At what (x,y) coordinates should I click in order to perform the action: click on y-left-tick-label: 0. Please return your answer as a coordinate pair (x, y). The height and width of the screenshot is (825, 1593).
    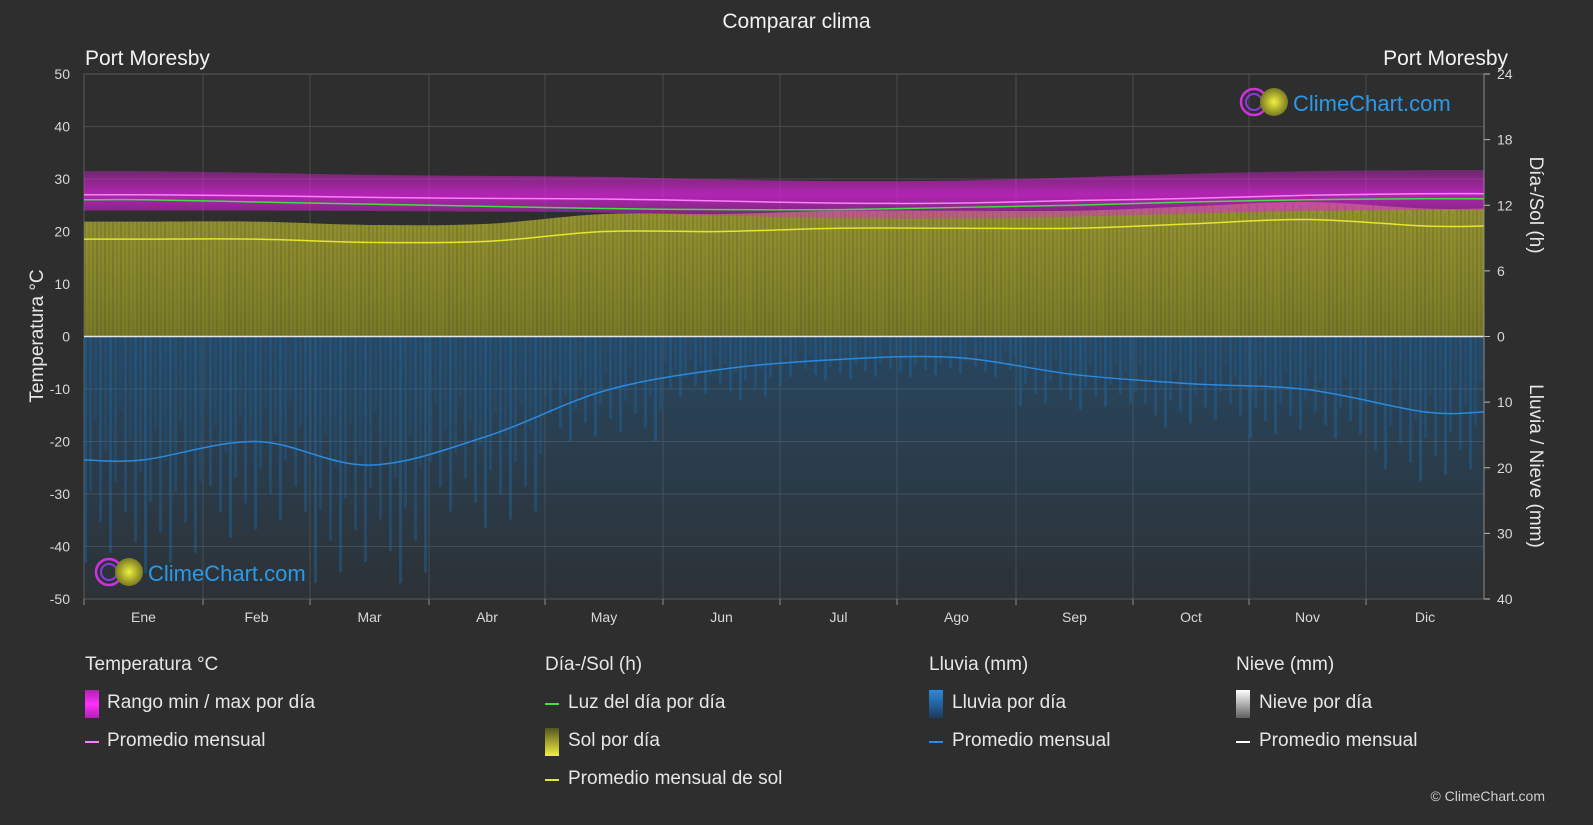
    Looking at the image, I should click on (66, 337).